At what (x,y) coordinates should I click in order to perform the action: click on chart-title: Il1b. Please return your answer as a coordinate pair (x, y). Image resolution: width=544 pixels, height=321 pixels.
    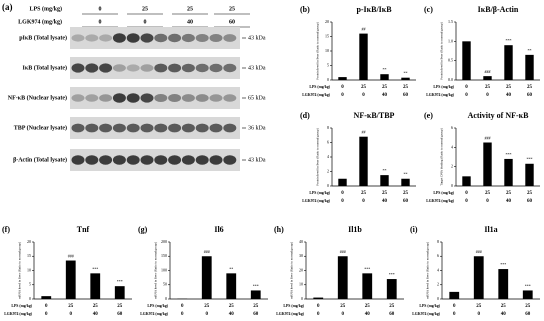
    Looking at the image, I should click on (355, 229).